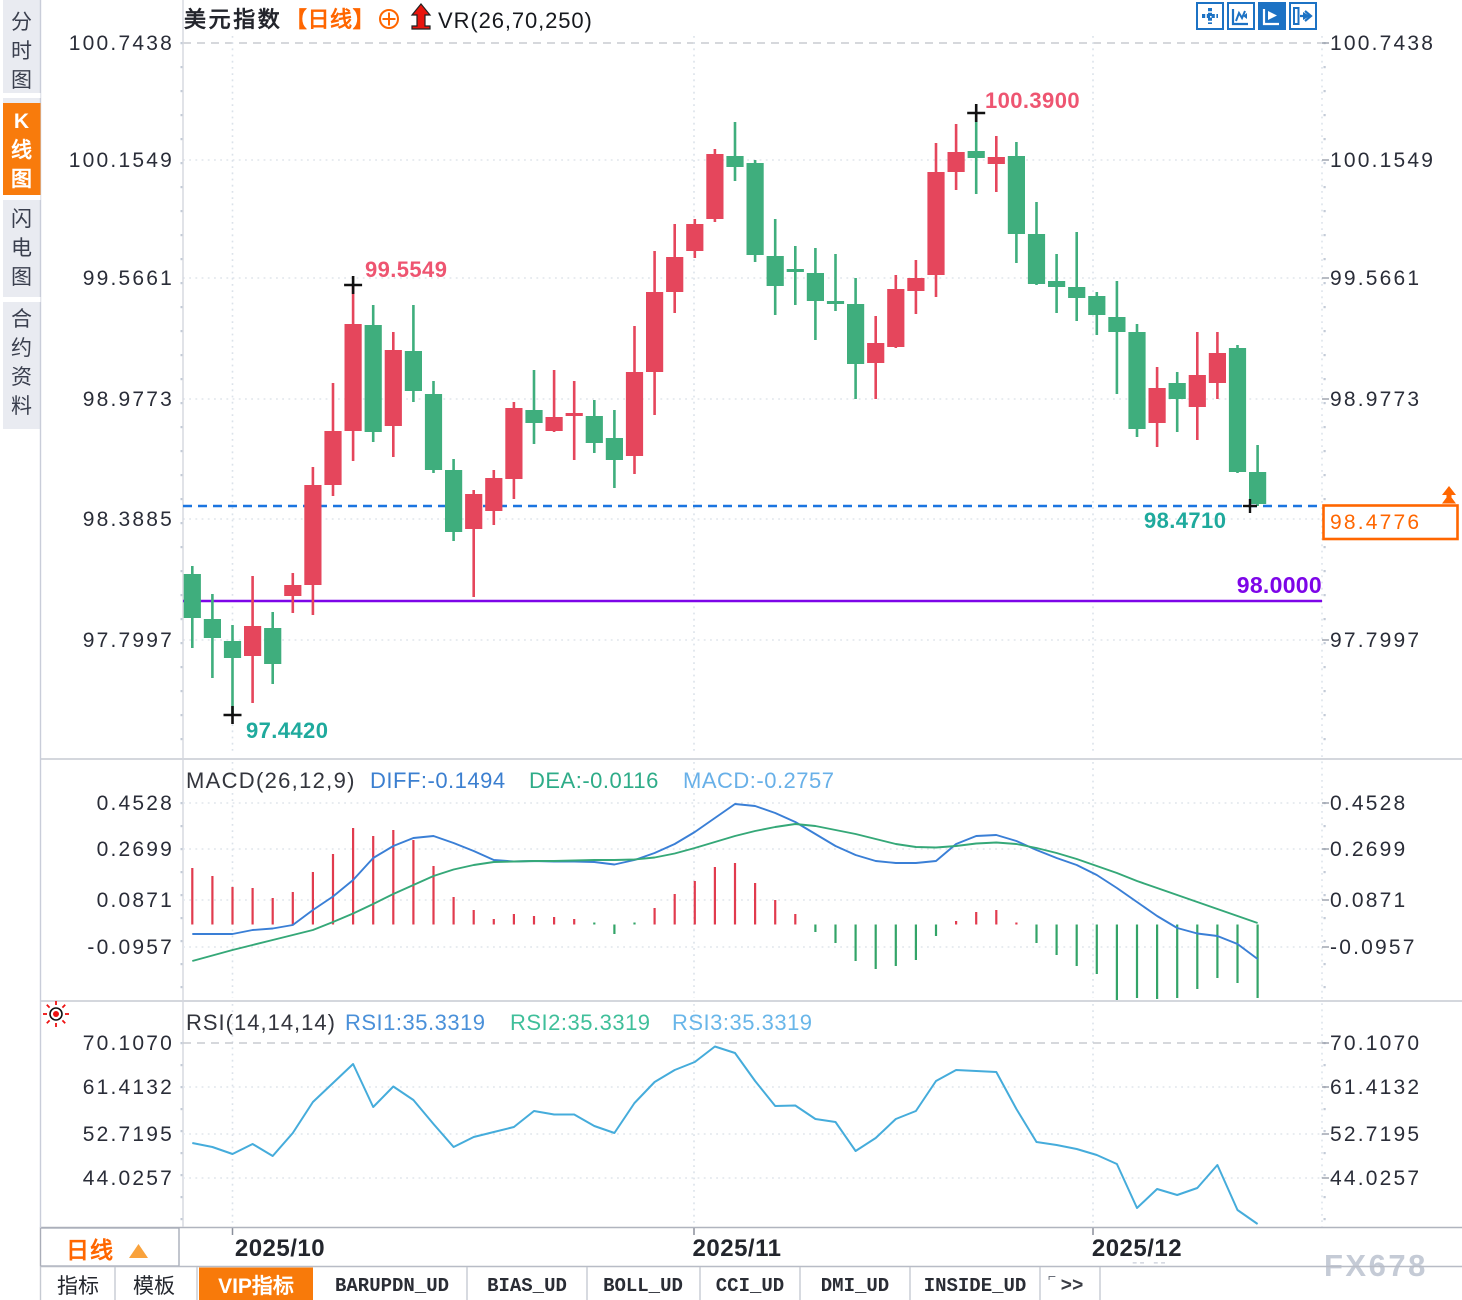 Image resolution: width=1462 pixels, height=1300 pixels. I want to click on svg-text: 100.3900, so click(1032, 100).